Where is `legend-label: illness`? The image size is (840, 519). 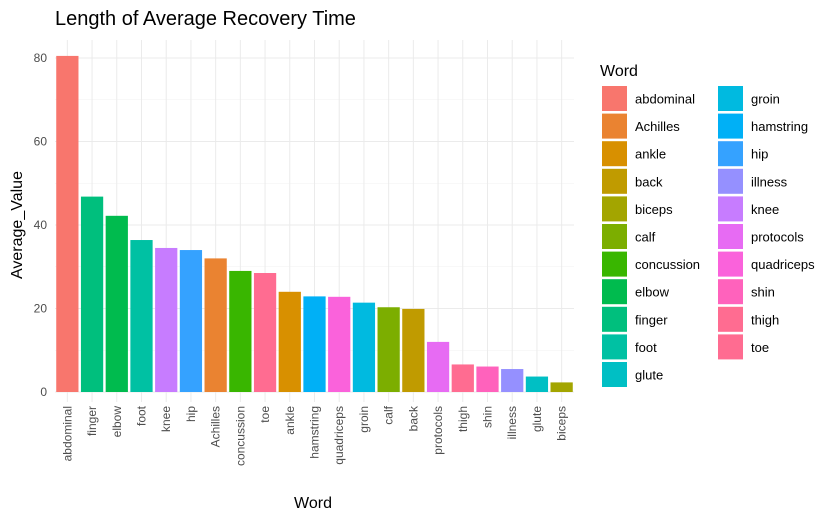 legend-label: illness is located at coordinates (769, 181).